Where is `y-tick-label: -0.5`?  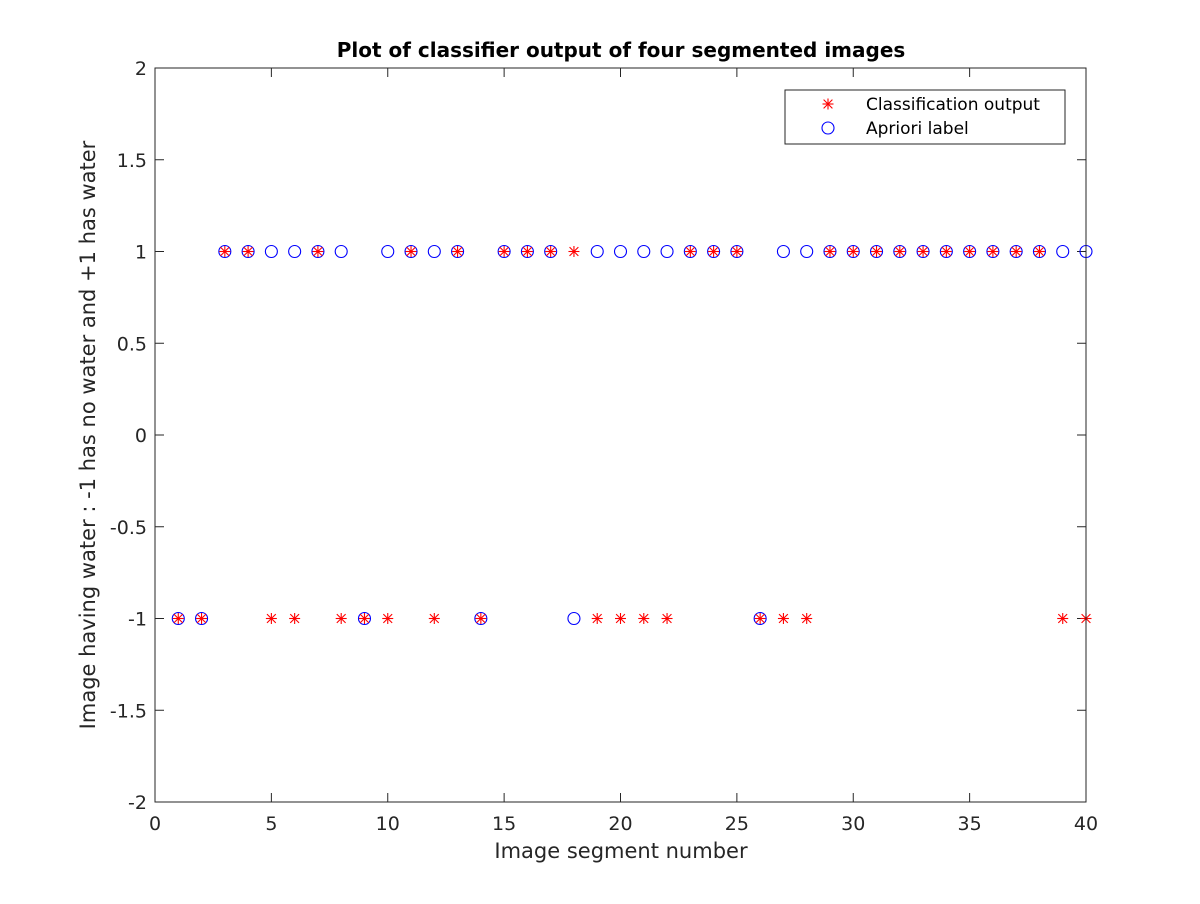 y-tick-label: -0.5 is located at coordinates (128, 528).